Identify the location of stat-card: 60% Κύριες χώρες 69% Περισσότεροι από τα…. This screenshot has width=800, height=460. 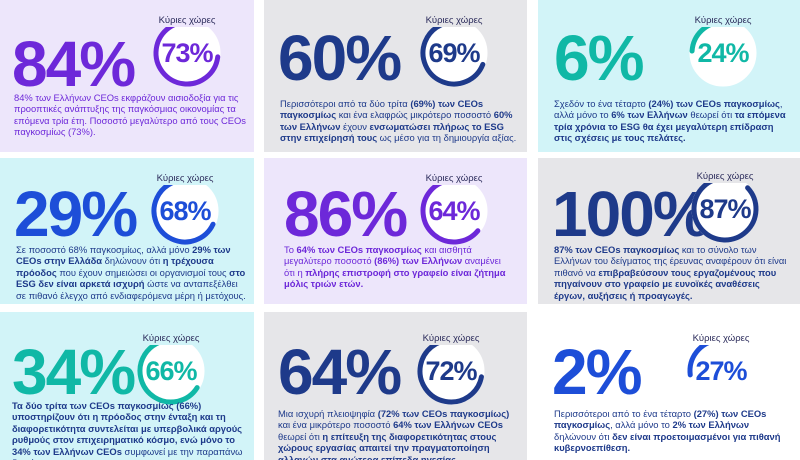
(395, 76).